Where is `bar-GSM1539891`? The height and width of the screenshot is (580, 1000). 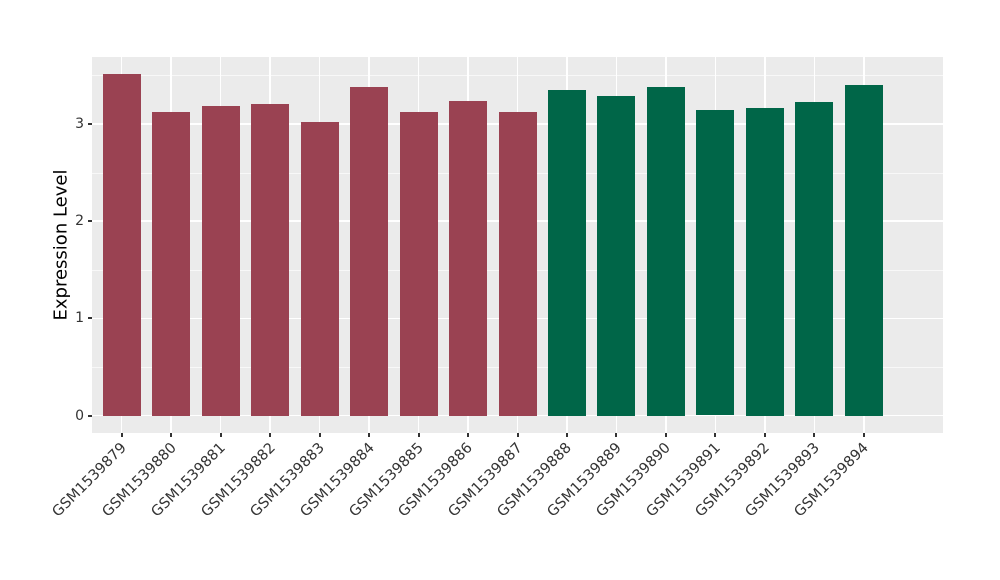
bar-GSM1539891 is located at coordinates (715, 263).